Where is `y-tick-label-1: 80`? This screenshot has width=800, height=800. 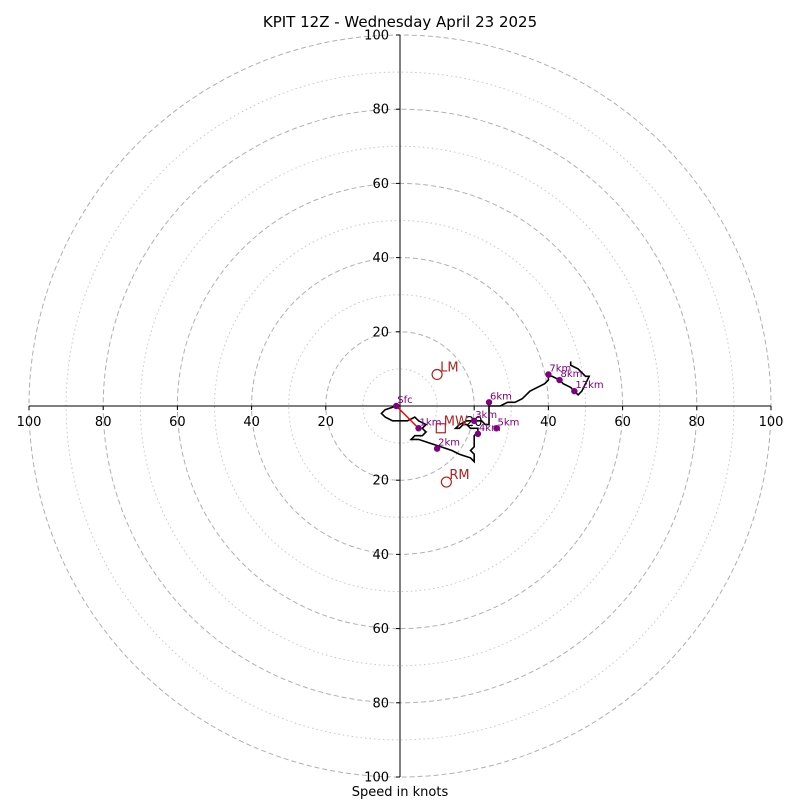 y-tick-label-1: 80 is located at coordinates (380, 110).